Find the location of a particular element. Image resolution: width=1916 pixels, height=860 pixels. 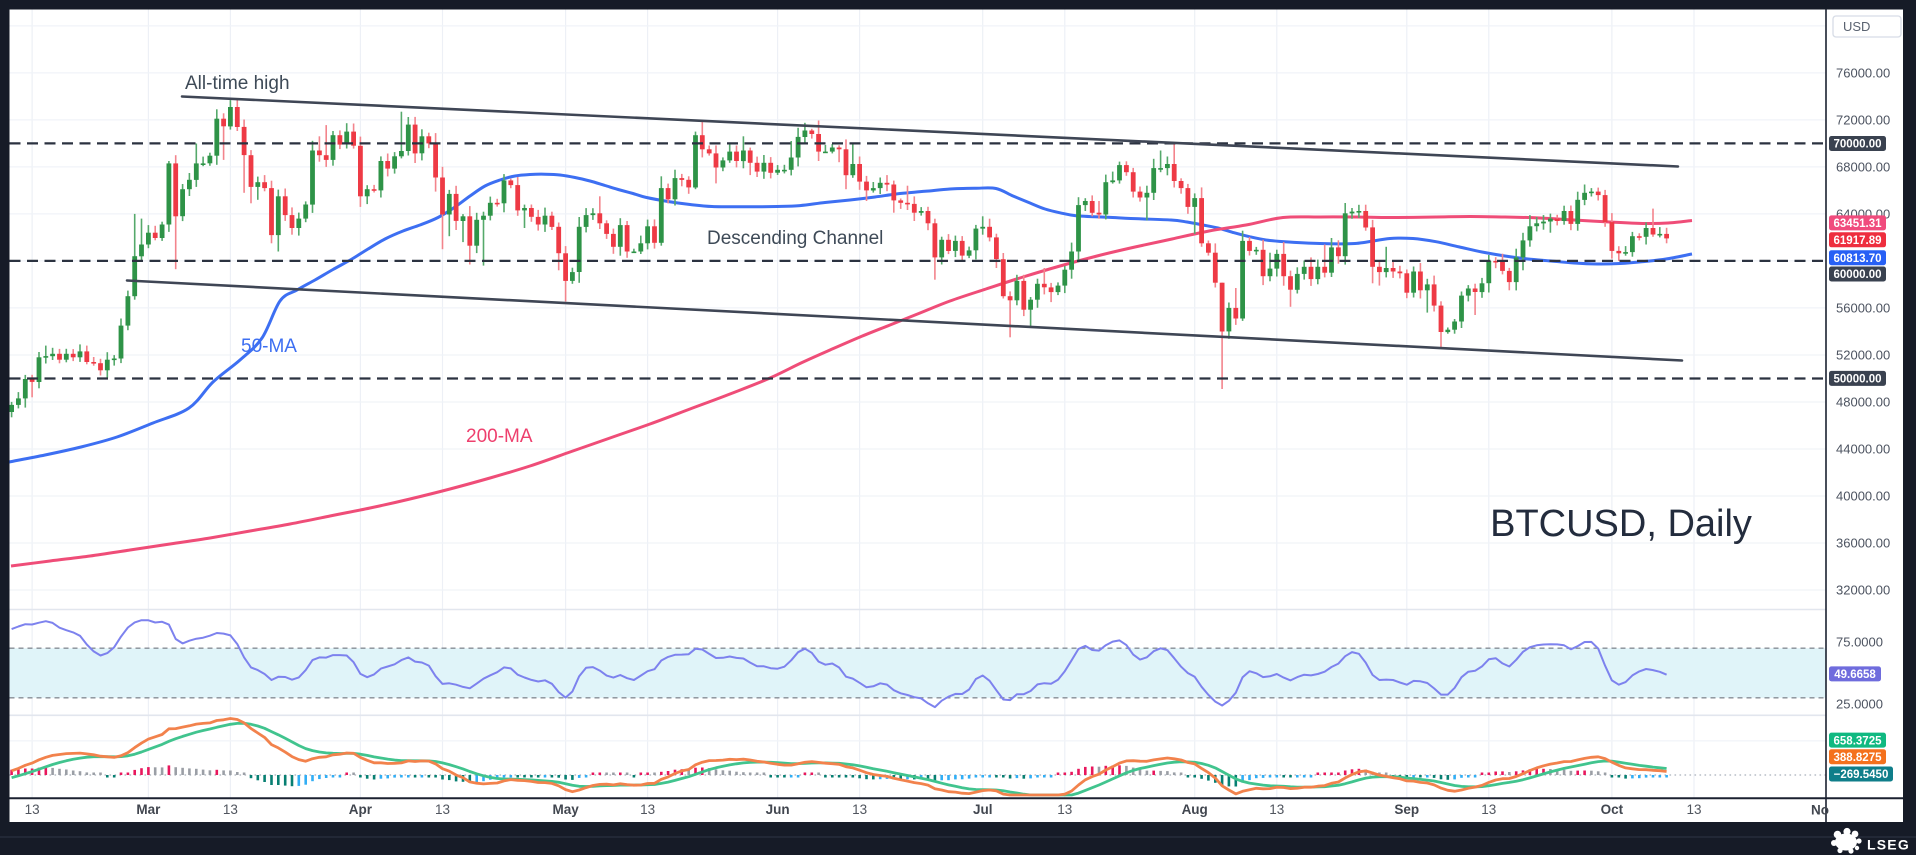

svg-text: 658.3725 is located at coordinates (1858, 741).